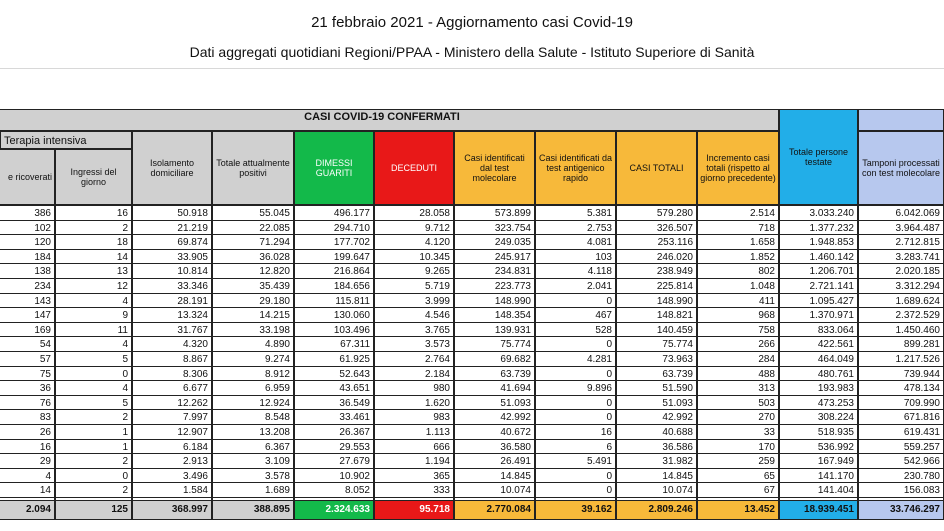 This screenshot has width=944, height=531. I want to click on table-cell: 2.712.815, so click(901, 242).